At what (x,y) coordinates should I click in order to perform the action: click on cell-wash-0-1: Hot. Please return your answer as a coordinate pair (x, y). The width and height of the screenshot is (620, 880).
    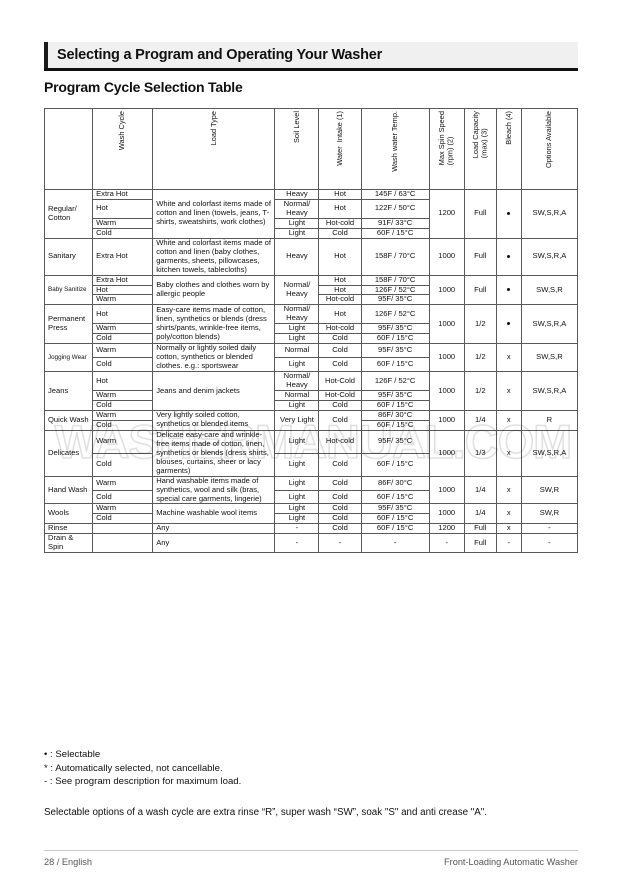
    Looking at the image, I should click on (123, 208).